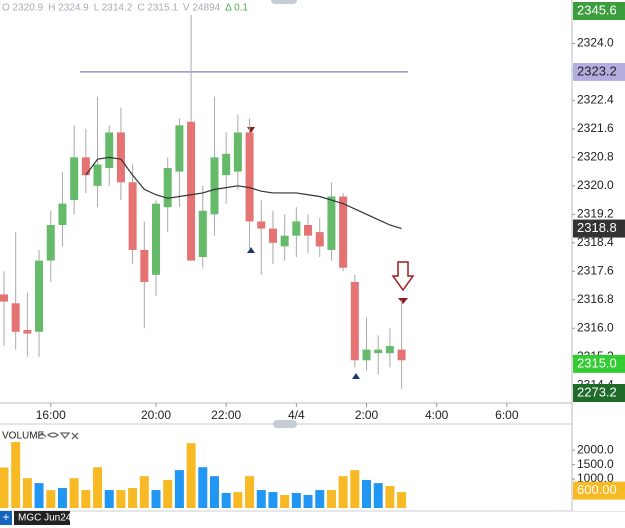 This screenshot has width=625, height=528. Describe the element at coordinates (597, 227) in the screenshot. I see `price-label: 2318.8` at that location.